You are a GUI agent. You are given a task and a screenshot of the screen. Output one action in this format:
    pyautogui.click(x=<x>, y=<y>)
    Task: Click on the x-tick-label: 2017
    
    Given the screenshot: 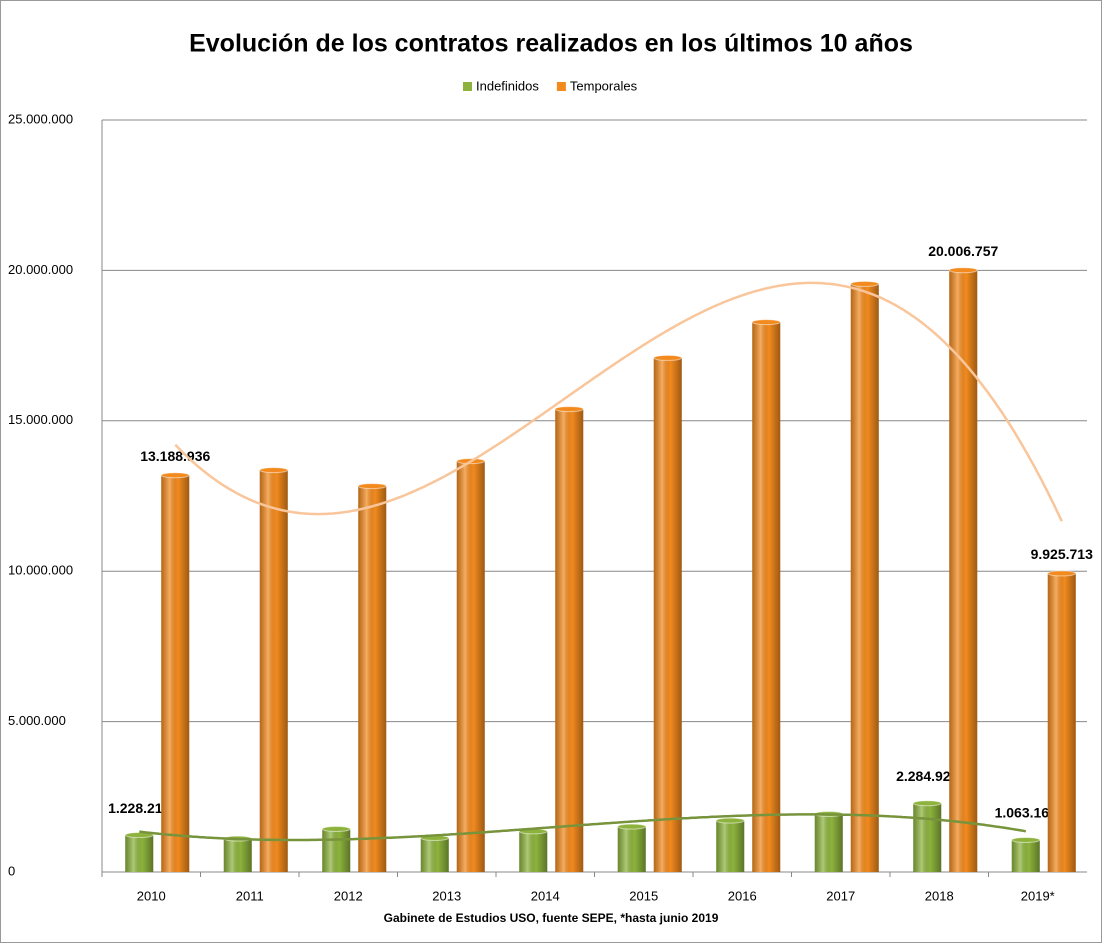 What is the action you would take?
    pyautogui.click(x=840, y=895)
    